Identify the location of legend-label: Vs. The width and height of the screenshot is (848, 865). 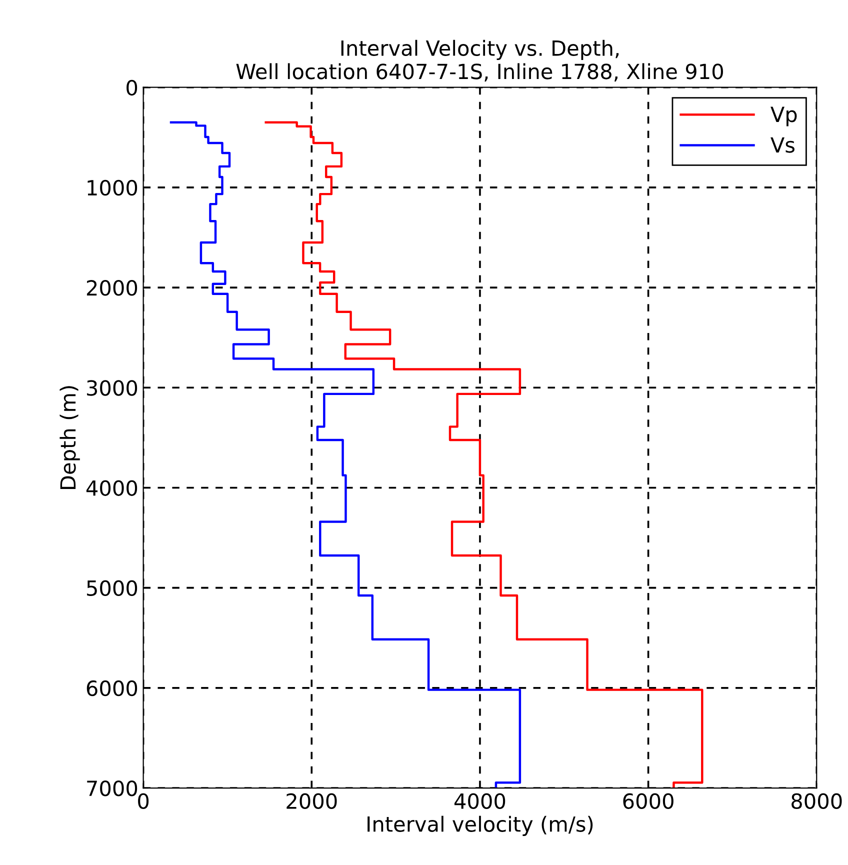
(782, 145).